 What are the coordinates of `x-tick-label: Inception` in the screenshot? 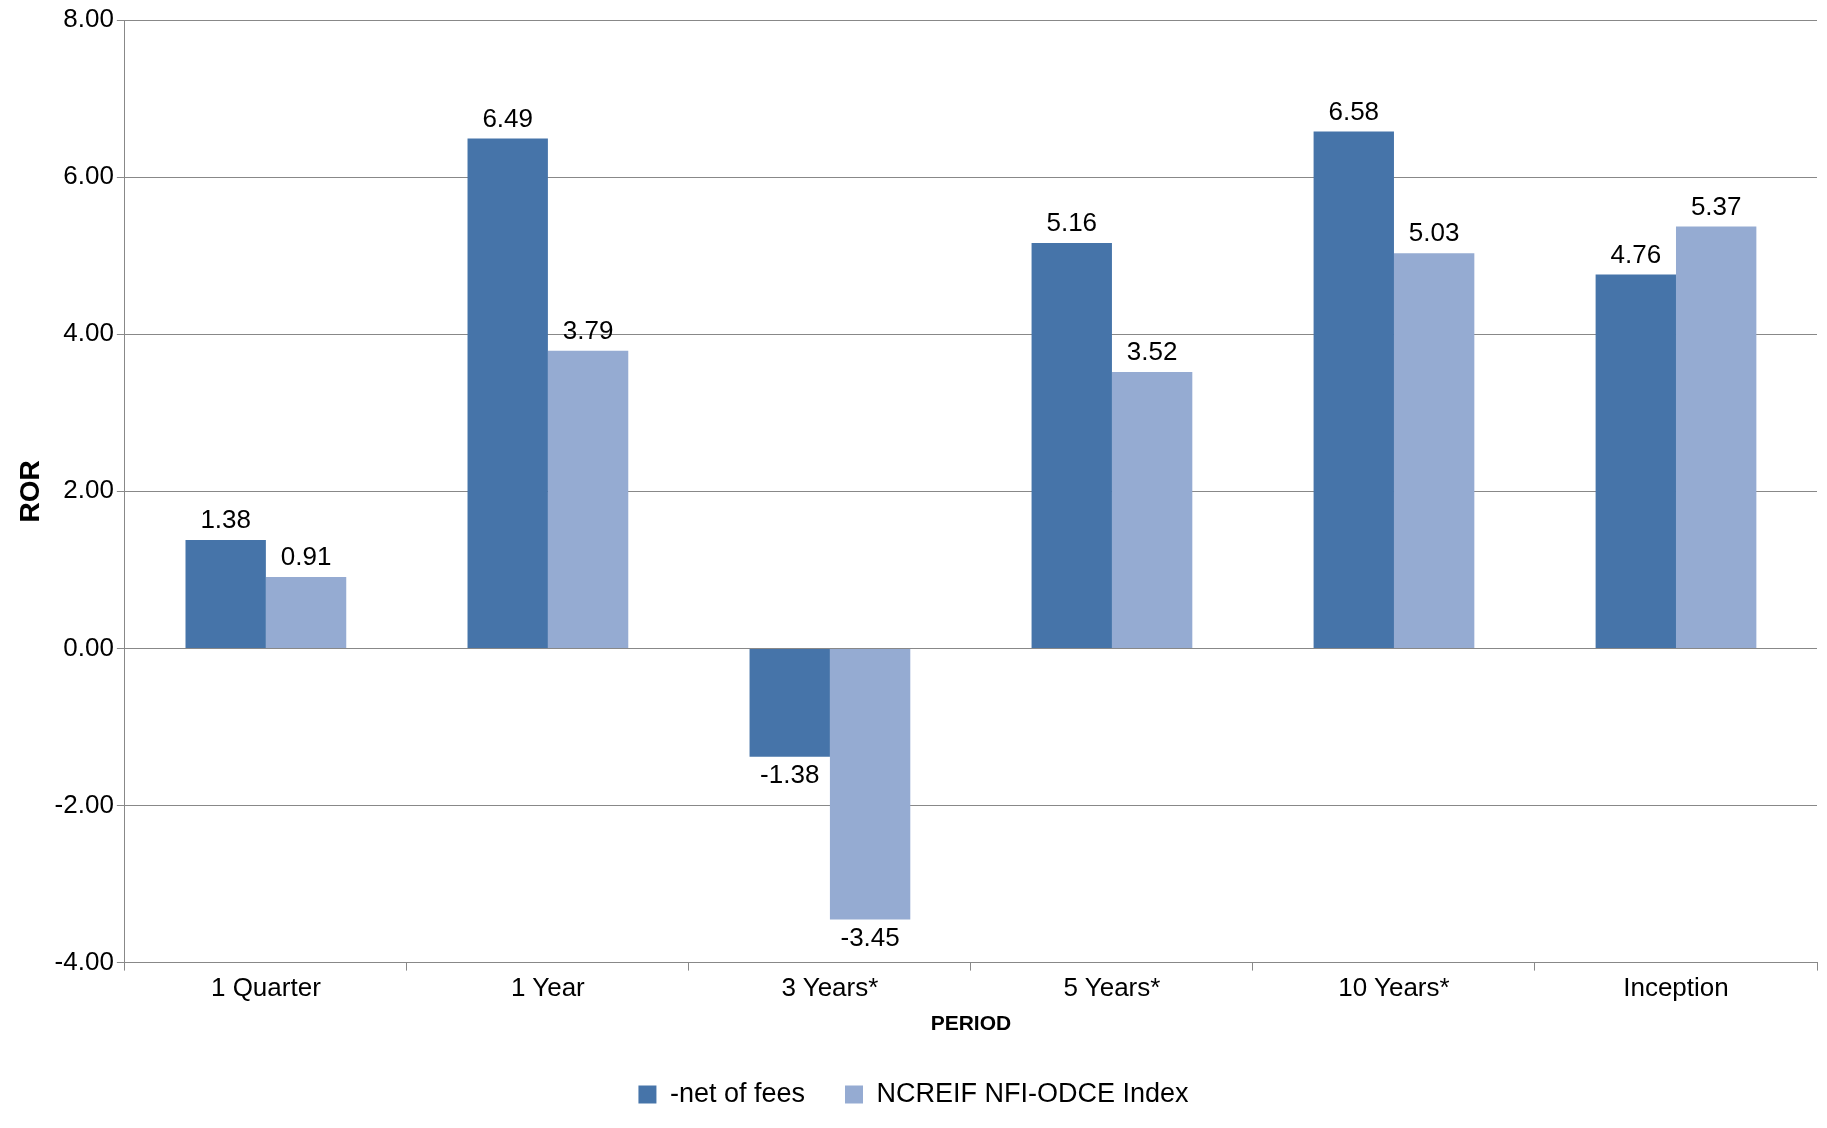 It's located at (1676, 987).